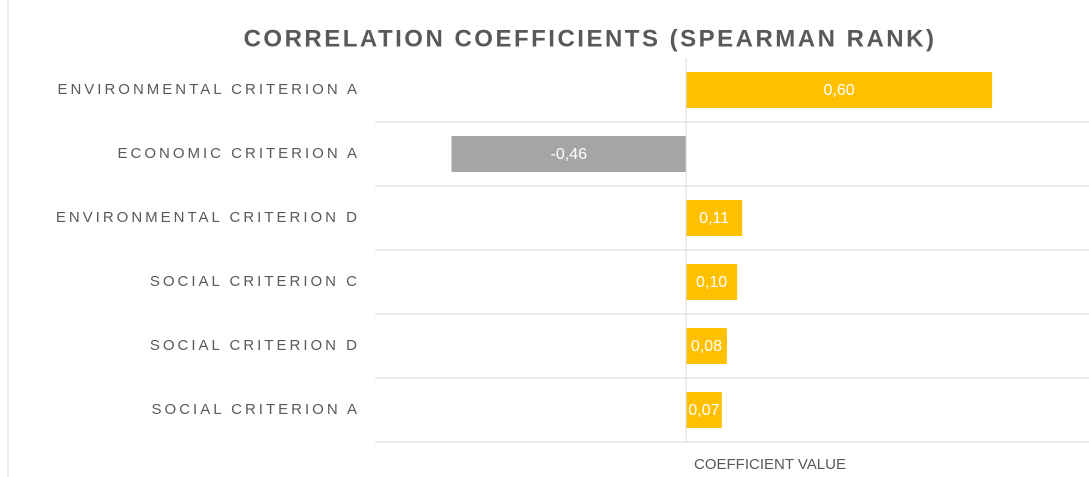  I want to click on data-label: 0,08, so click(706, 346).